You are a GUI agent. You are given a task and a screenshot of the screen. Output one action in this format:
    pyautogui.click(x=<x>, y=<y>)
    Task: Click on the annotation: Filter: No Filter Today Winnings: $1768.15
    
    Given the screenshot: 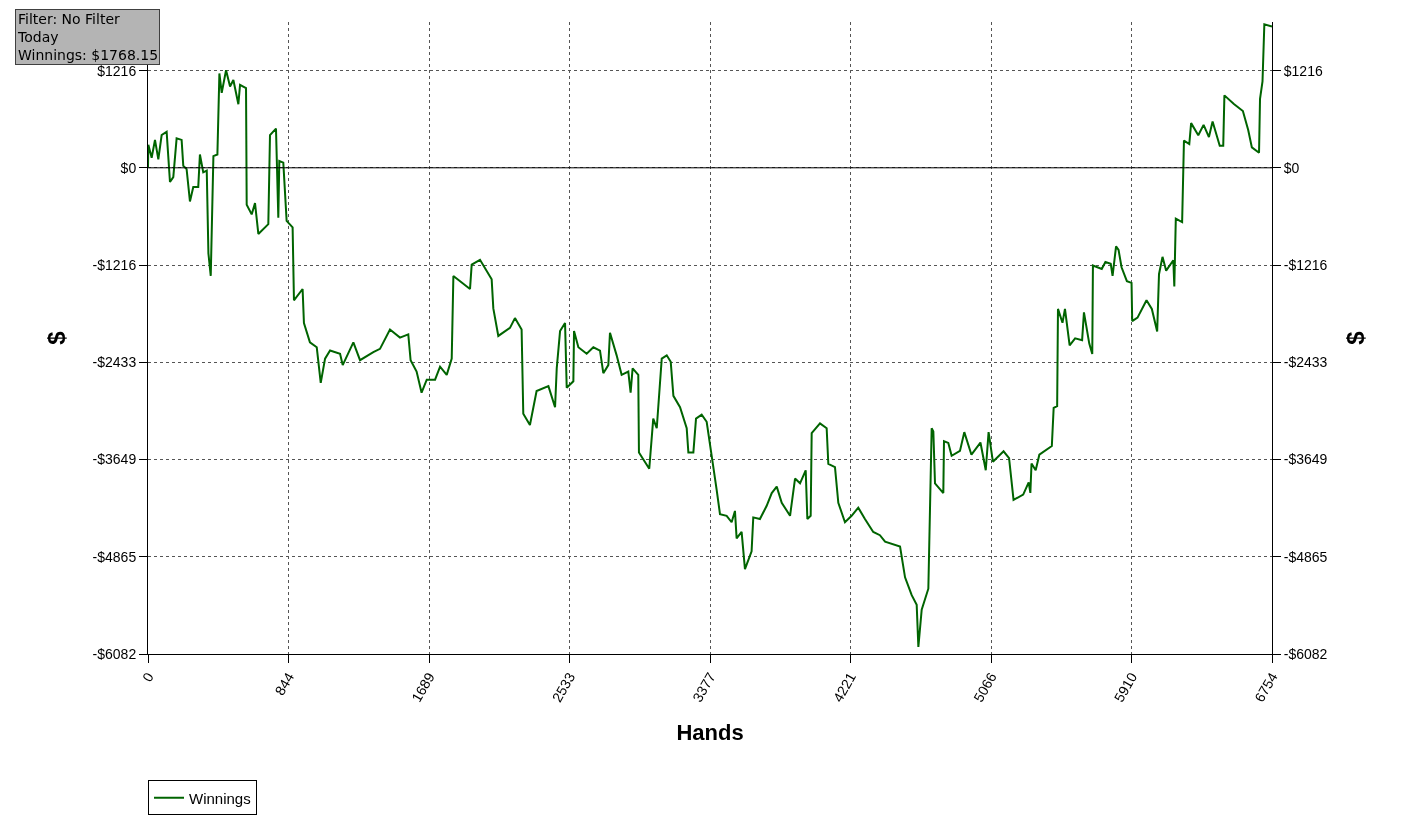 What is the action you would take?
    pyautogui.click(x=88, y=37)
    